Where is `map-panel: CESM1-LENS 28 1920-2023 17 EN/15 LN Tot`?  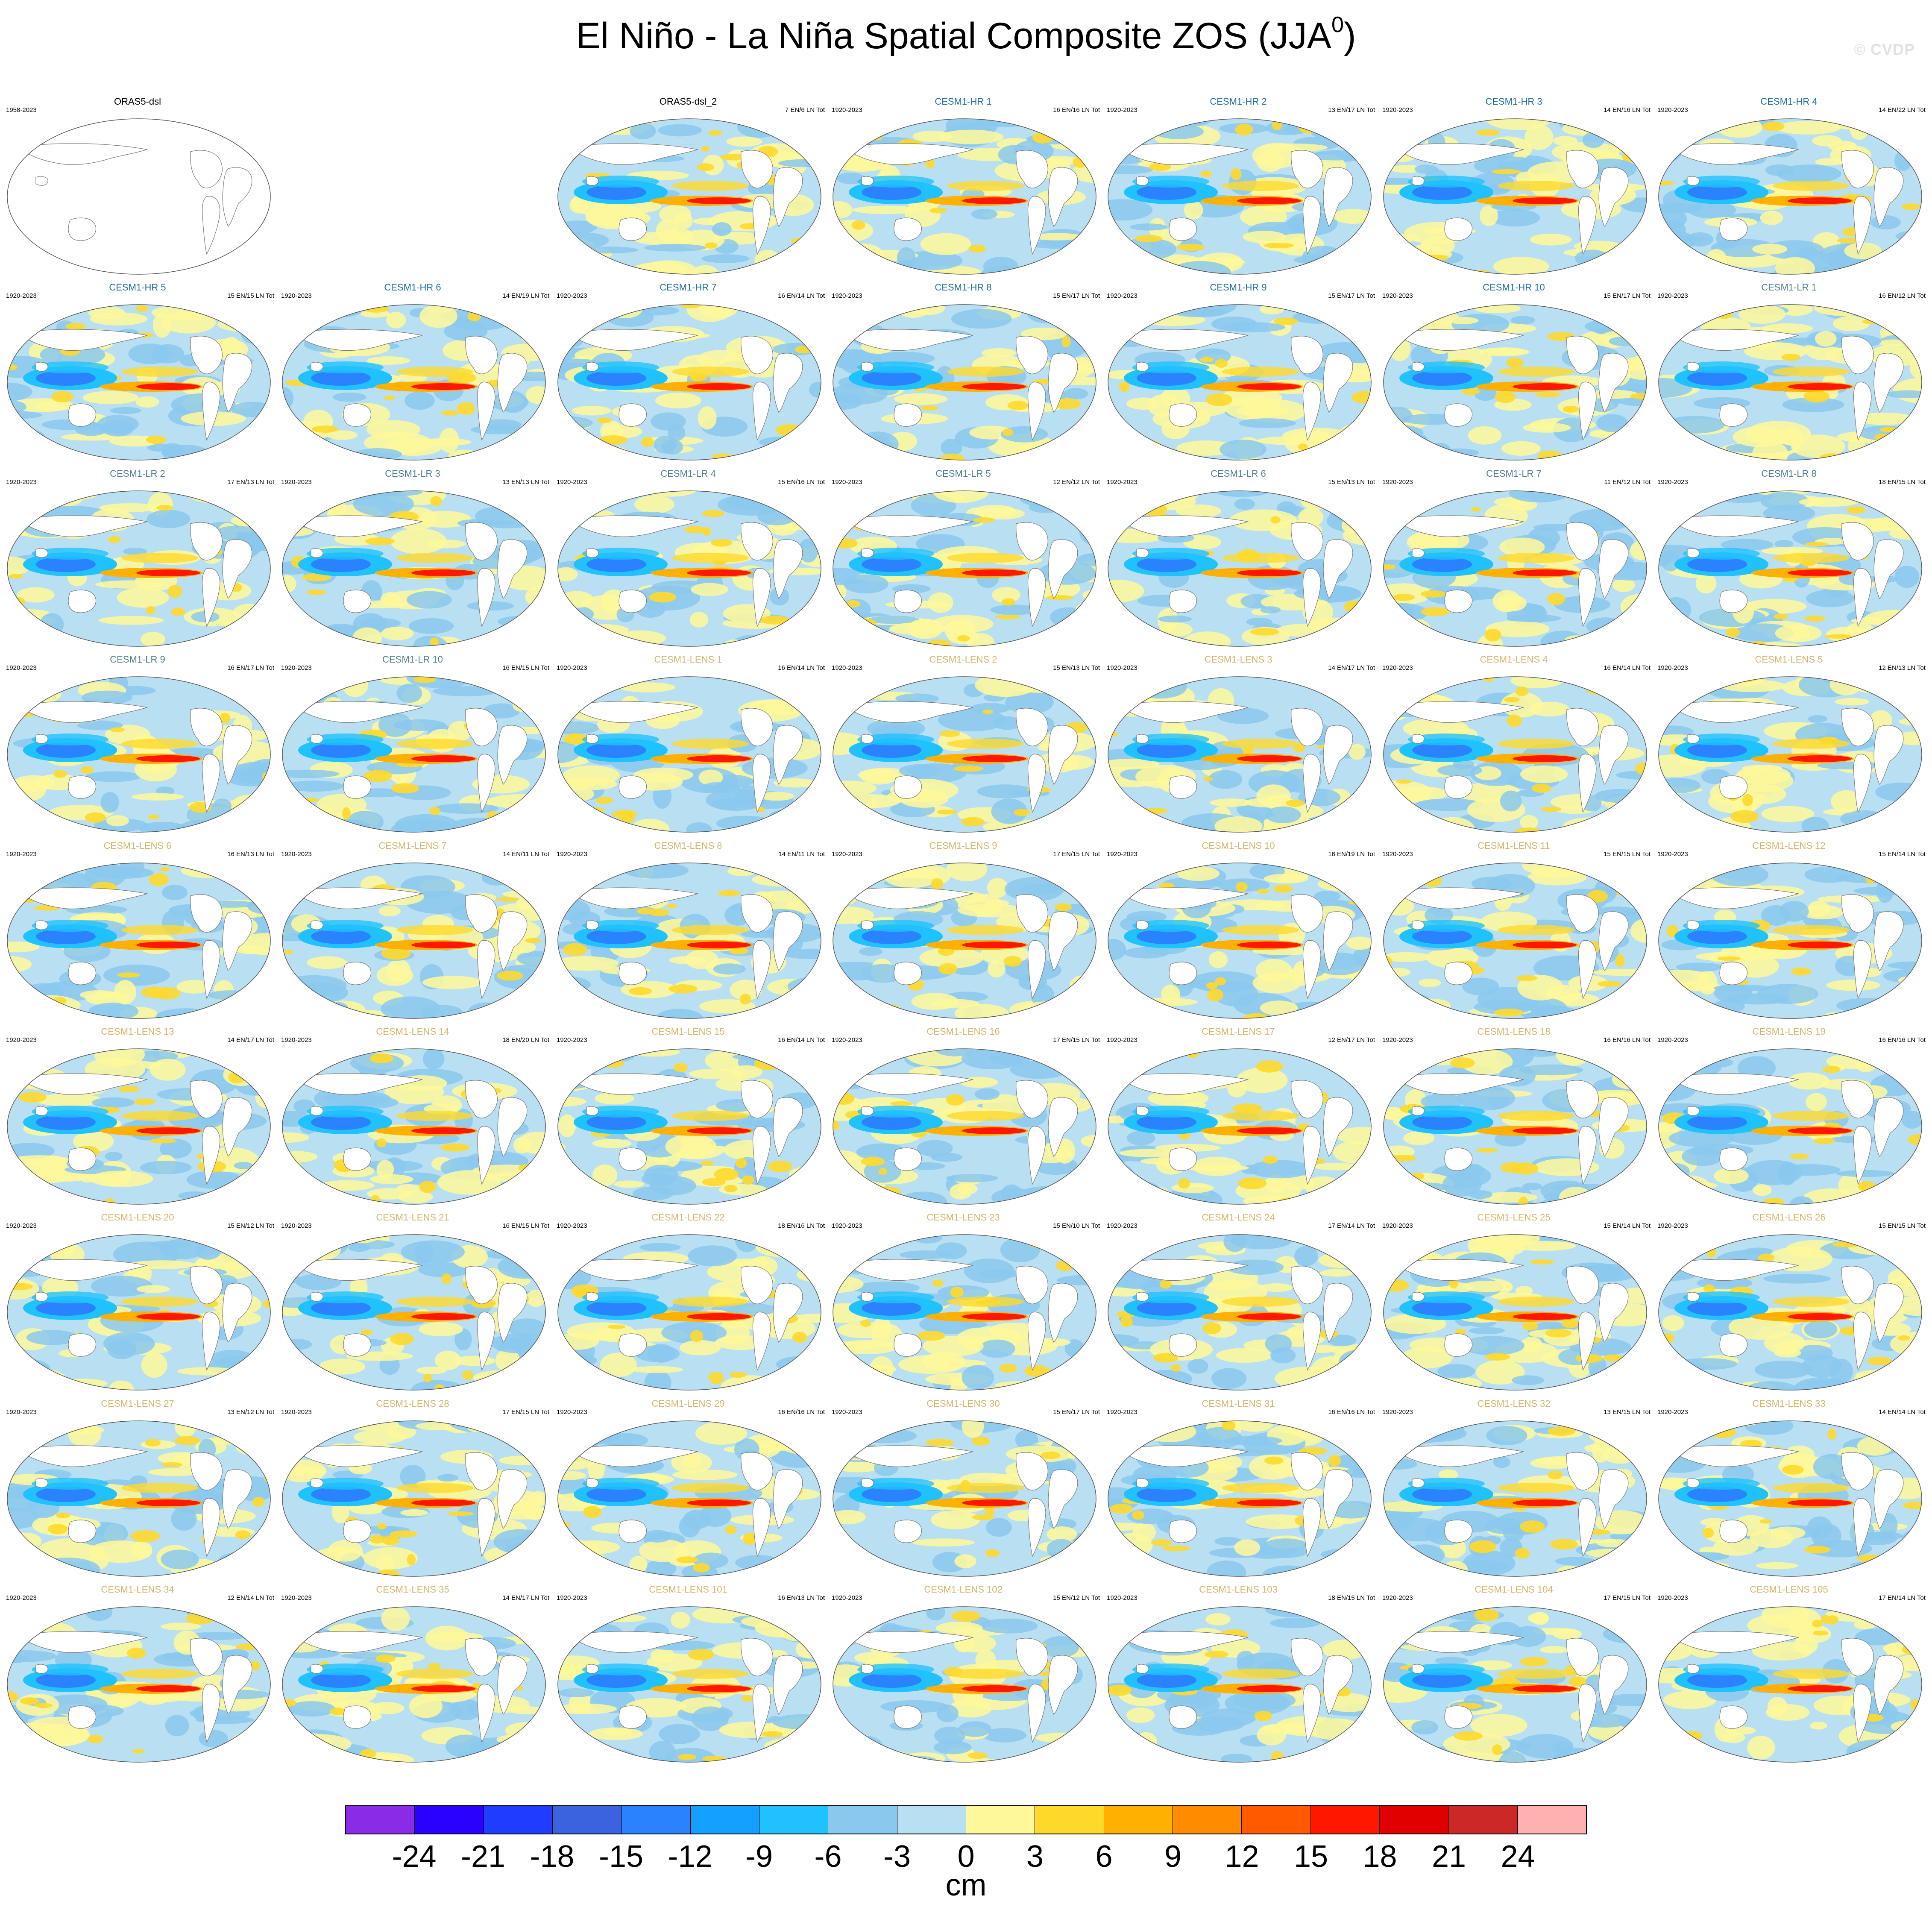 map-panel: CESM1-LENS 28 1920-2023 17 EN/15 LN Tot is located at coordinates (412, 1486).